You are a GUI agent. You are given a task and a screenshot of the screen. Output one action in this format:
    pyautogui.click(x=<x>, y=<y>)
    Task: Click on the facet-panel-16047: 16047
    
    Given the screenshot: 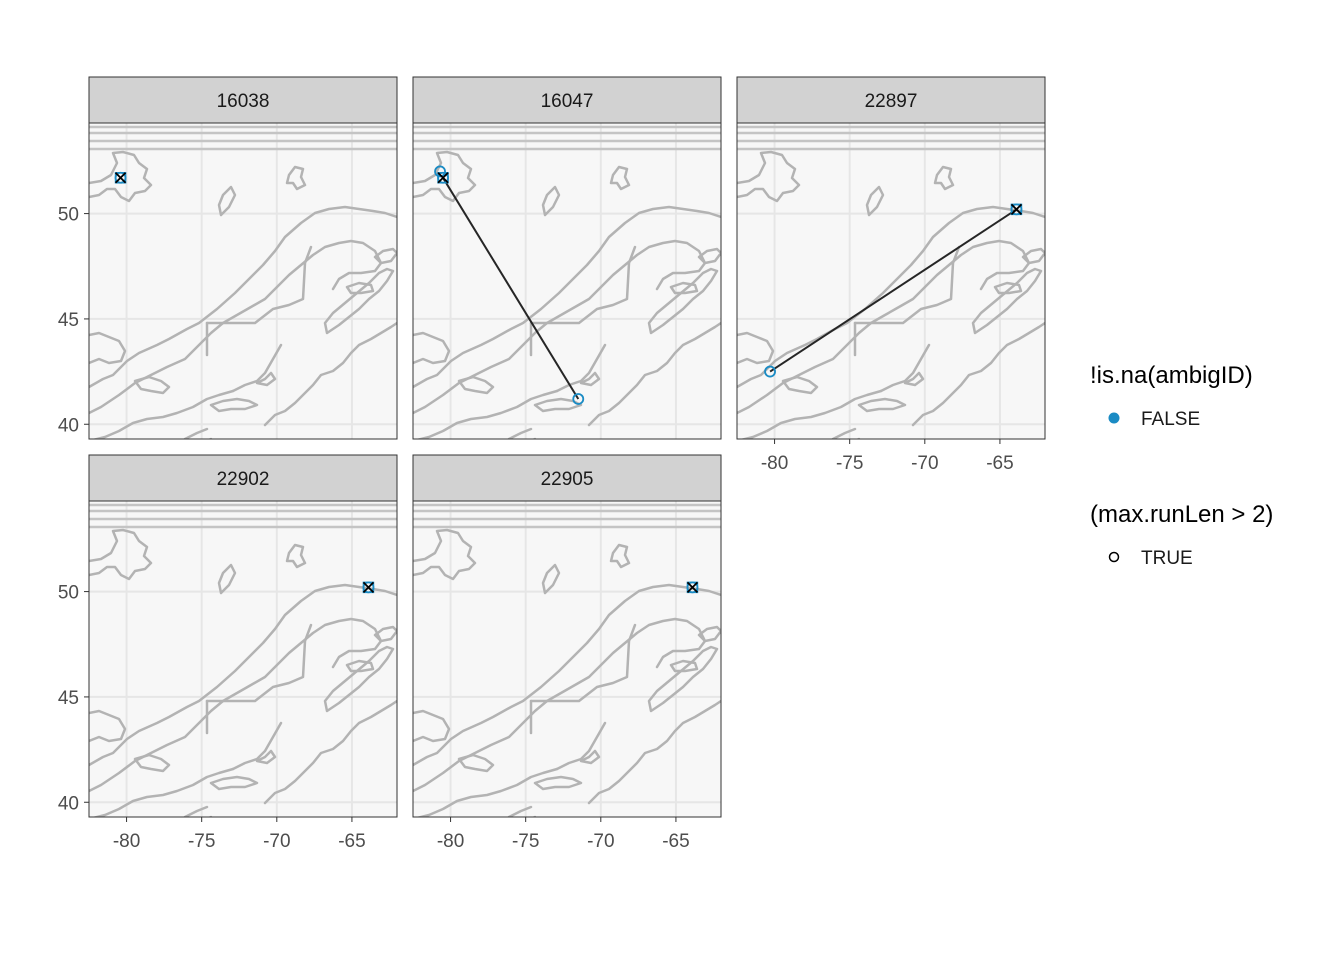 What is the action you would take?
    pyautogui.click(x=567, y=258)
    